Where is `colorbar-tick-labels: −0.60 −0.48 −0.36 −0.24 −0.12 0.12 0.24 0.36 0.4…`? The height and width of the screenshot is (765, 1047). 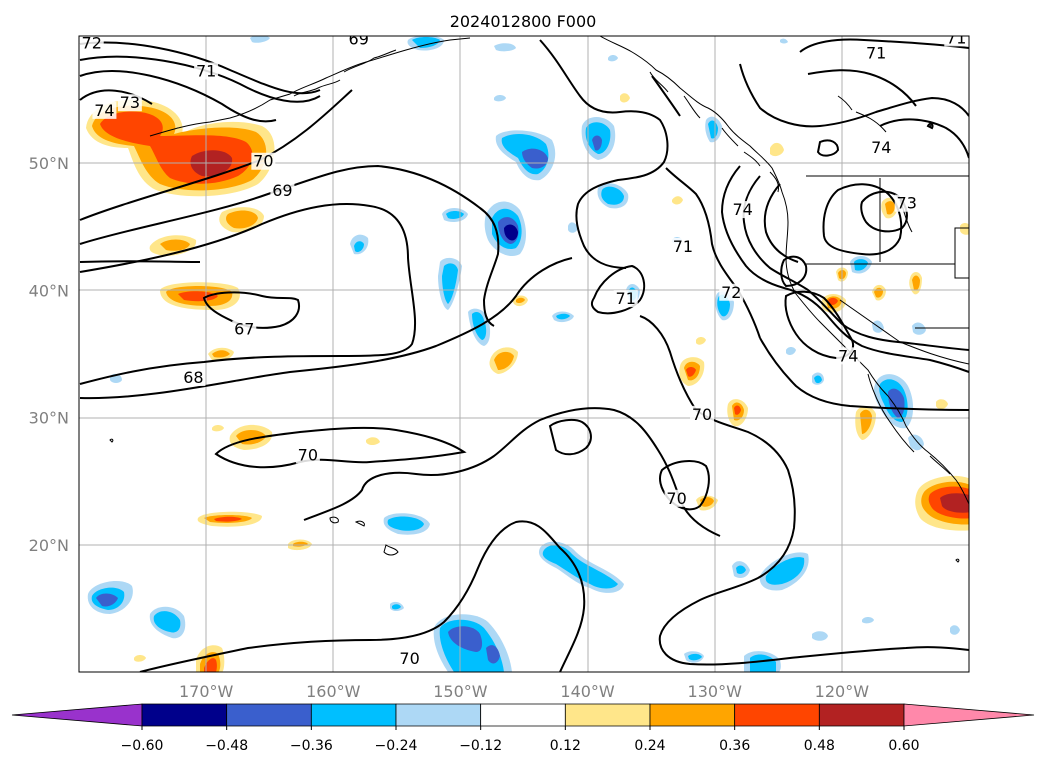 colorbar-tick-labels: −0.60 −0.48 −0.36 −0.24 −0.12 0.12 0.24 0.36 0.4… is located at coordinates (520, 740).